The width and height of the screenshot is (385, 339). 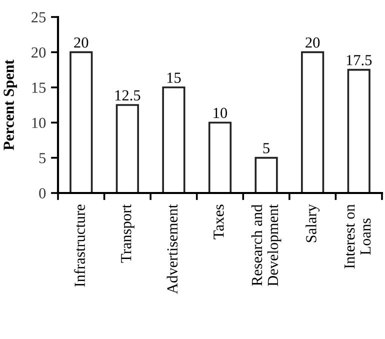 What do you see at coordinates (39, 17) in the screenshot?
I see `y-tick-label: 25` at bounding box center [39, 17].